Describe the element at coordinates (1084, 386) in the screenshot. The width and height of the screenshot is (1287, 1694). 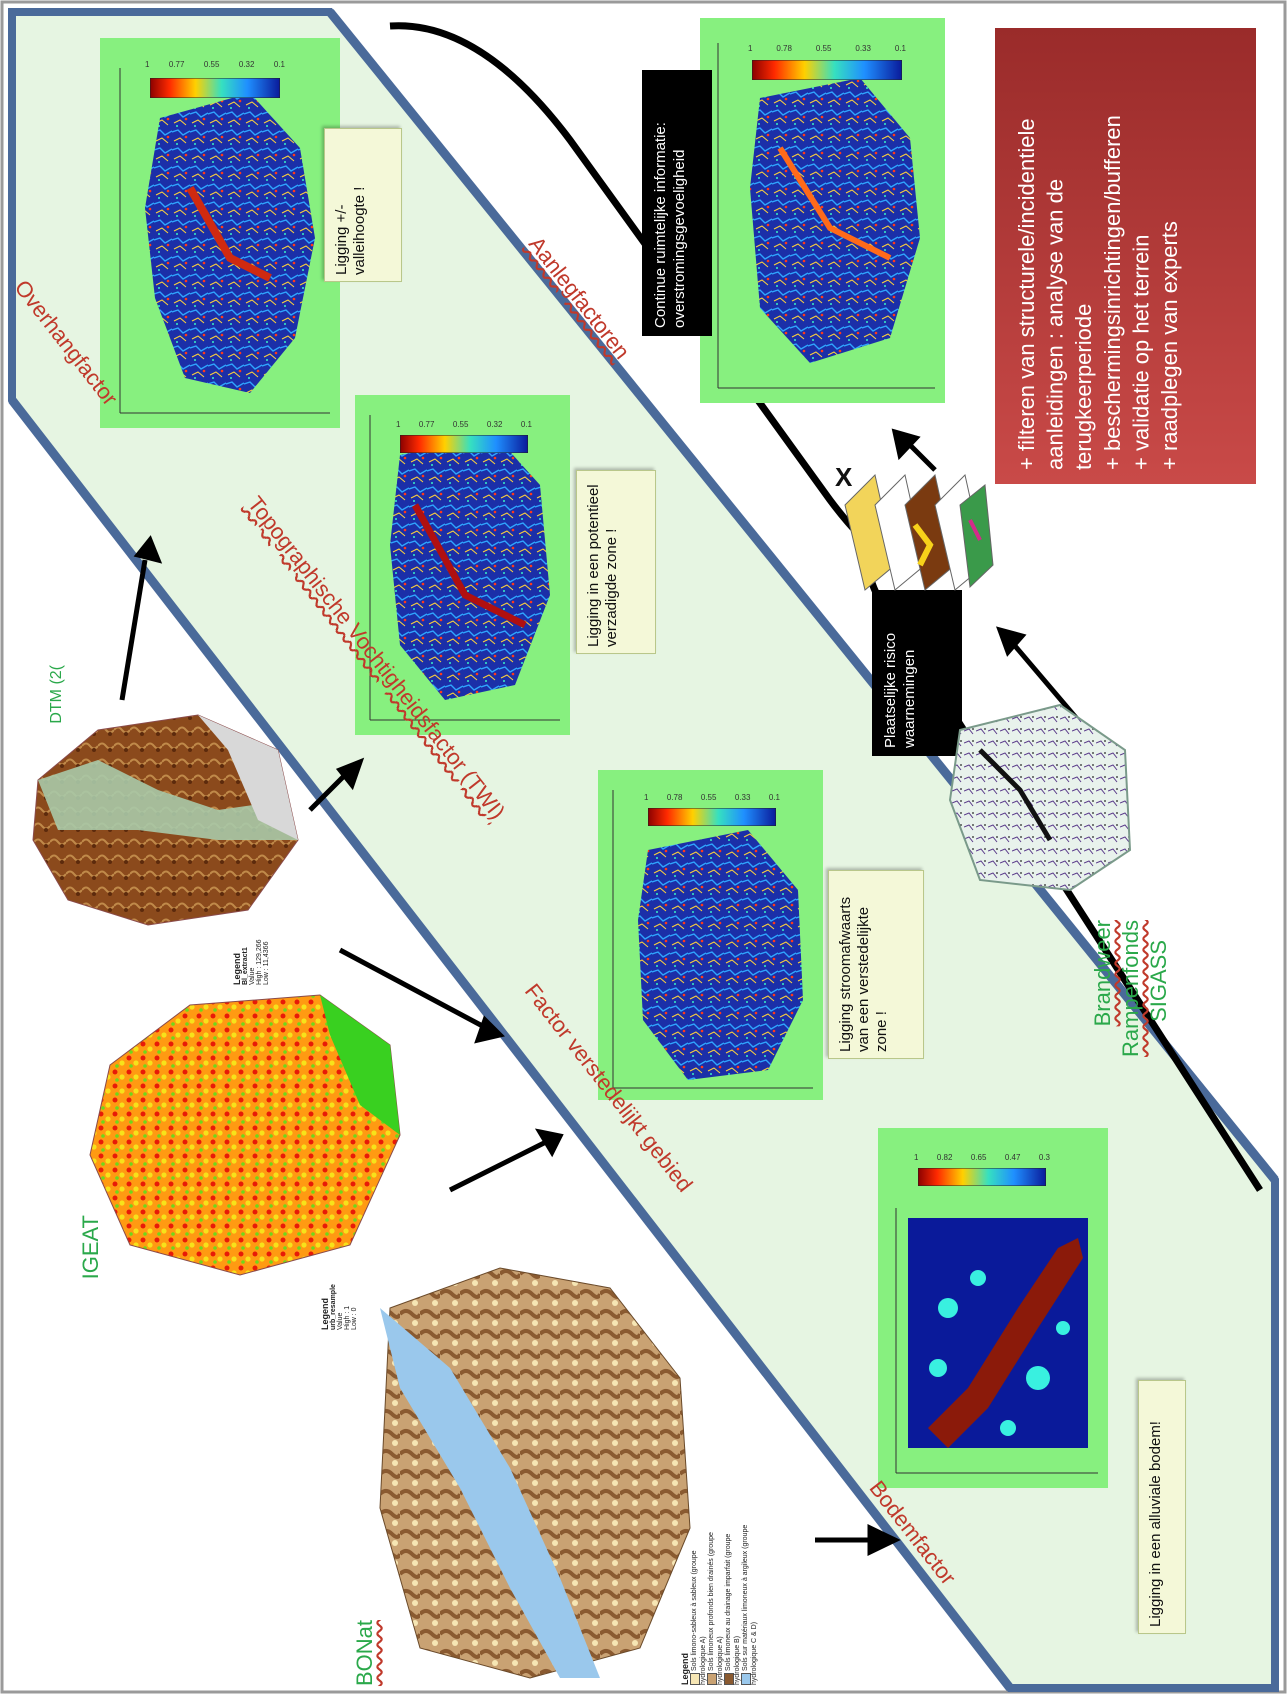
I see `red-line-3: terugkeerperiode` at that location.